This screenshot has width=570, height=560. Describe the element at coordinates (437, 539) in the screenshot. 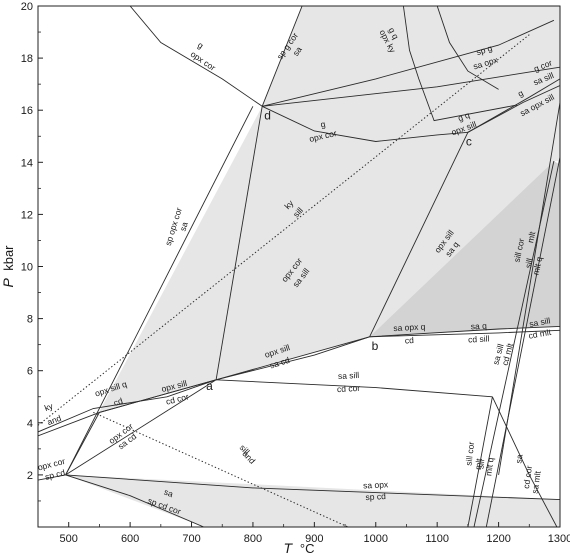

I see `x-tick-label-1100: 1100` at that location.